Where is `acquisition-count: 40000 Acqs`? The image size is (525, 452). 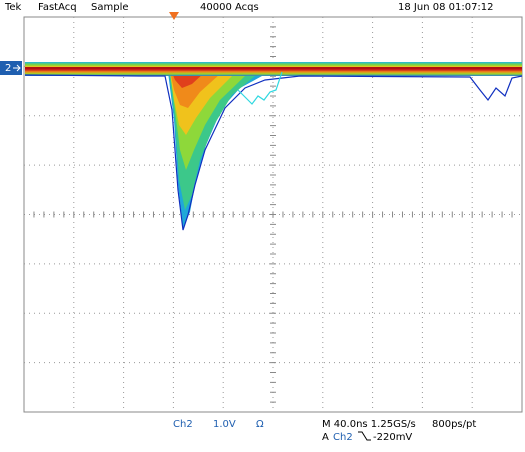
acquisition-count: 40000 Acqs is located at coordinates (229, 7).